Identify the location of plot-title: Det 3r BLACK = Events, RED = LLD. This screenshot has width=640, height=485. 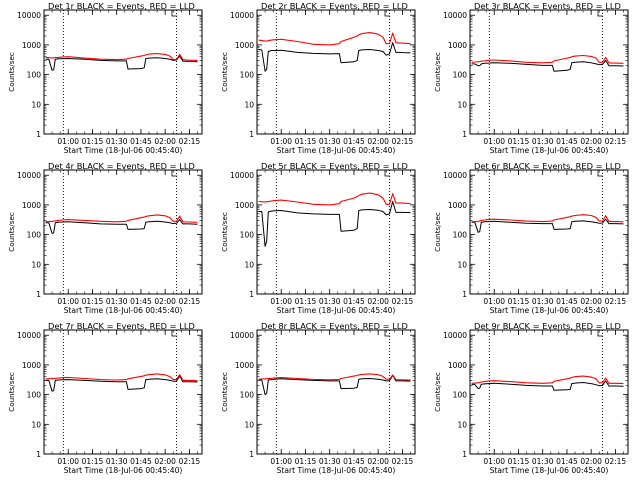
(547, 6).